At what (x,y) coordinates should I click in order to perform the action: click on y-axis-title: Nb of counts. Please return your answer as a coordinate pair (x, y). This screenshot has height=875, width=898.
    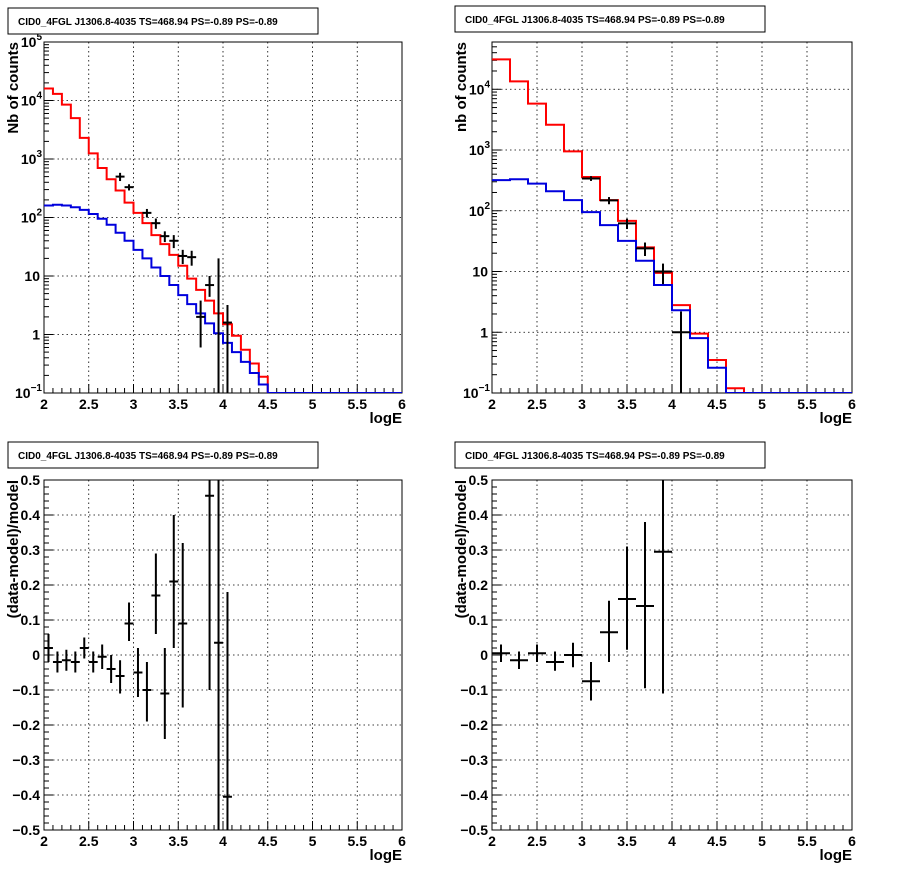
    Looking at the image, I should click on (13, 88).